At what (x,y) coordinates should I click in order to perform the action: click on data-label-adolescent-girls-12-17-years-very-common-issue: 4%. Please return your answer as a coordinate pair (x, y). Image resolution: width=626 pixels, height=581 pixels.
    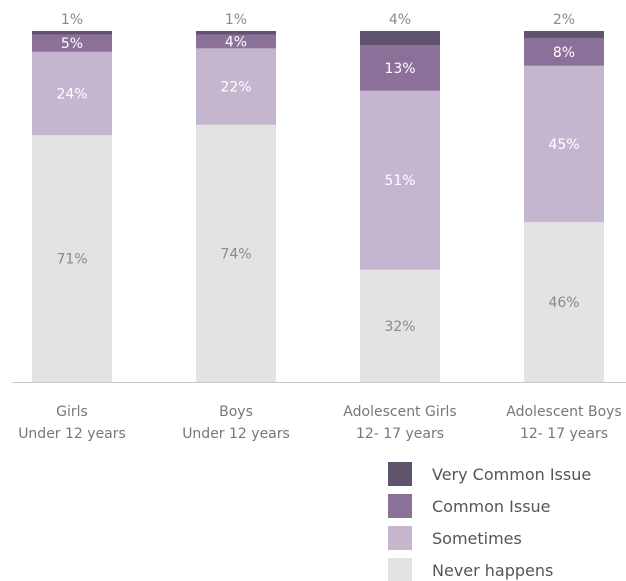
    Looking at the image, I should click on (400, 20).